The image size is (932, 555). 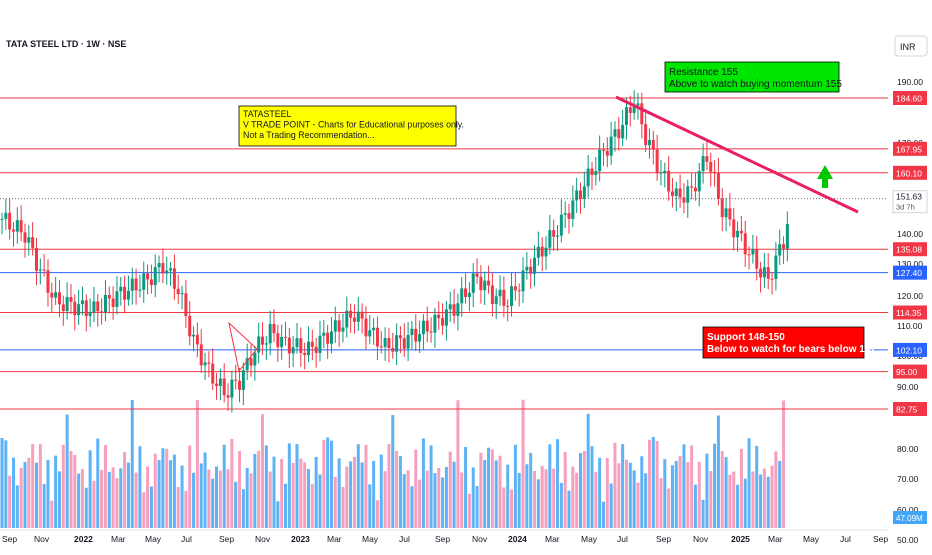 I want to click on x-tick-label: Nov, so click(x=42, y=539).